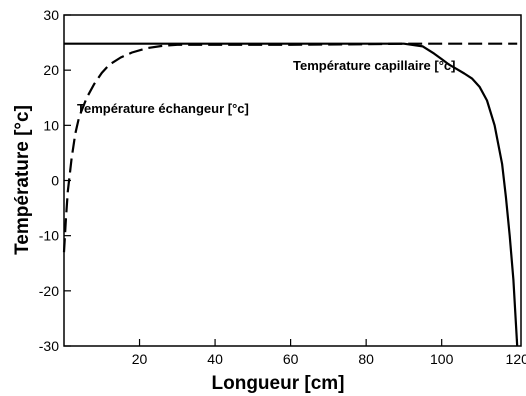  Describe the element at coordinates (49, 236) in the screenshot. I see `y-tick-label: -10` at that location.